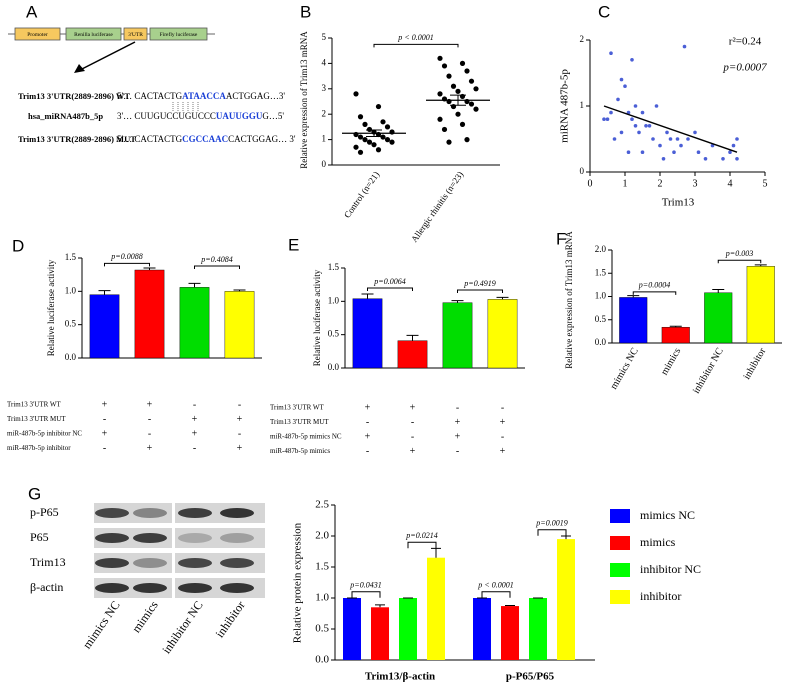 The height and width of the screenshot is (683, 800). I want to click on y-axis-label: Relative luciferase activity, so click(51, 307).